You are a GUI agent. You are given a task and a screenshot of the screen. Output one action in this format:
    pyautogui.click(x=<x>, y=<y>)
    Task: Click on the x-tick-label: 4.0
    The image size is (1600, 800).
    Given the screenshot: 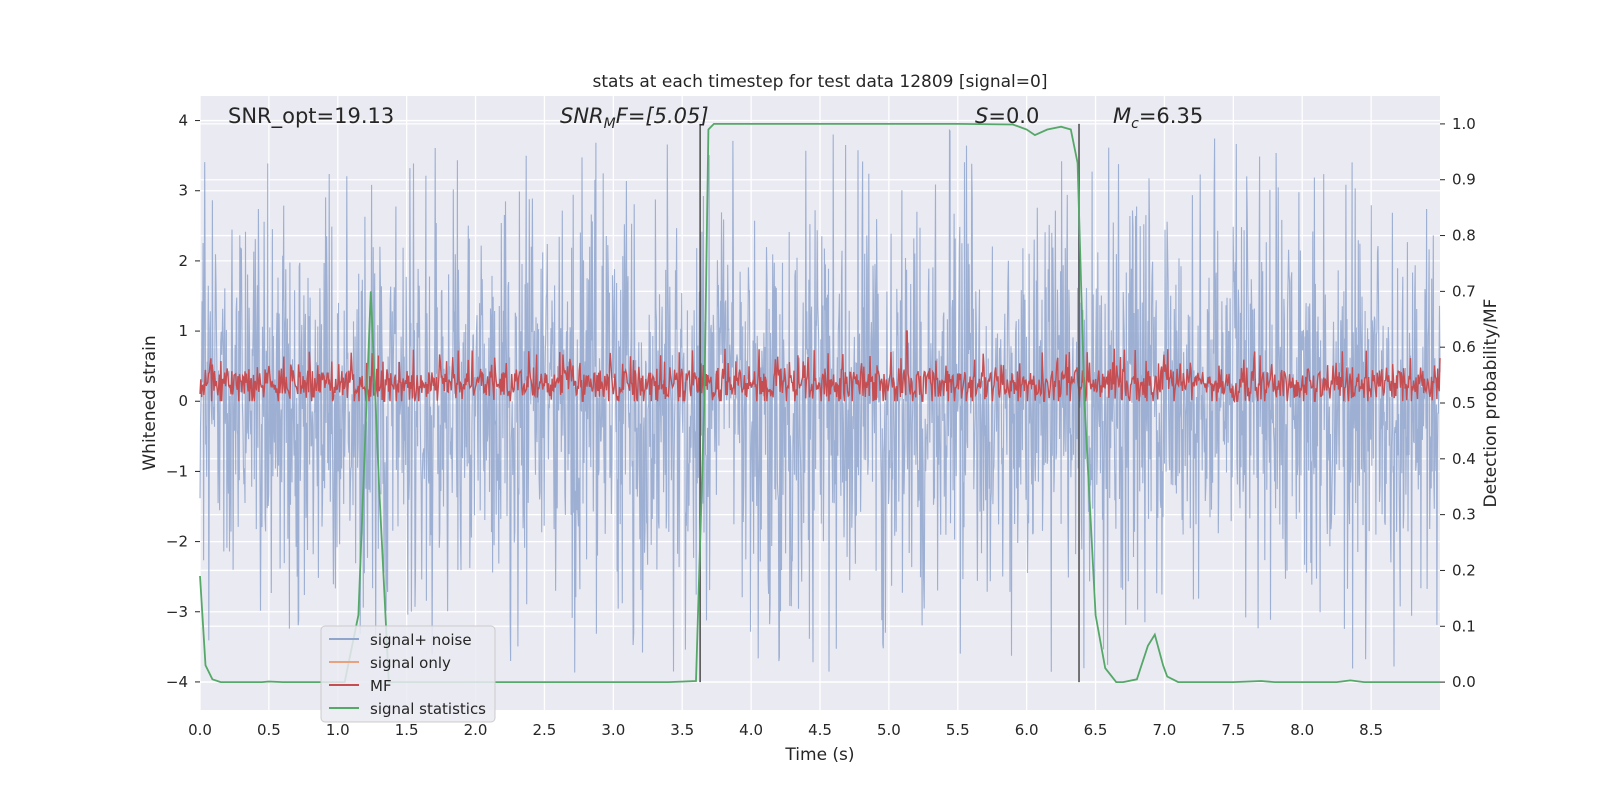 What is the action you would take?
    pyautogui.click(x=751, y=730)
    